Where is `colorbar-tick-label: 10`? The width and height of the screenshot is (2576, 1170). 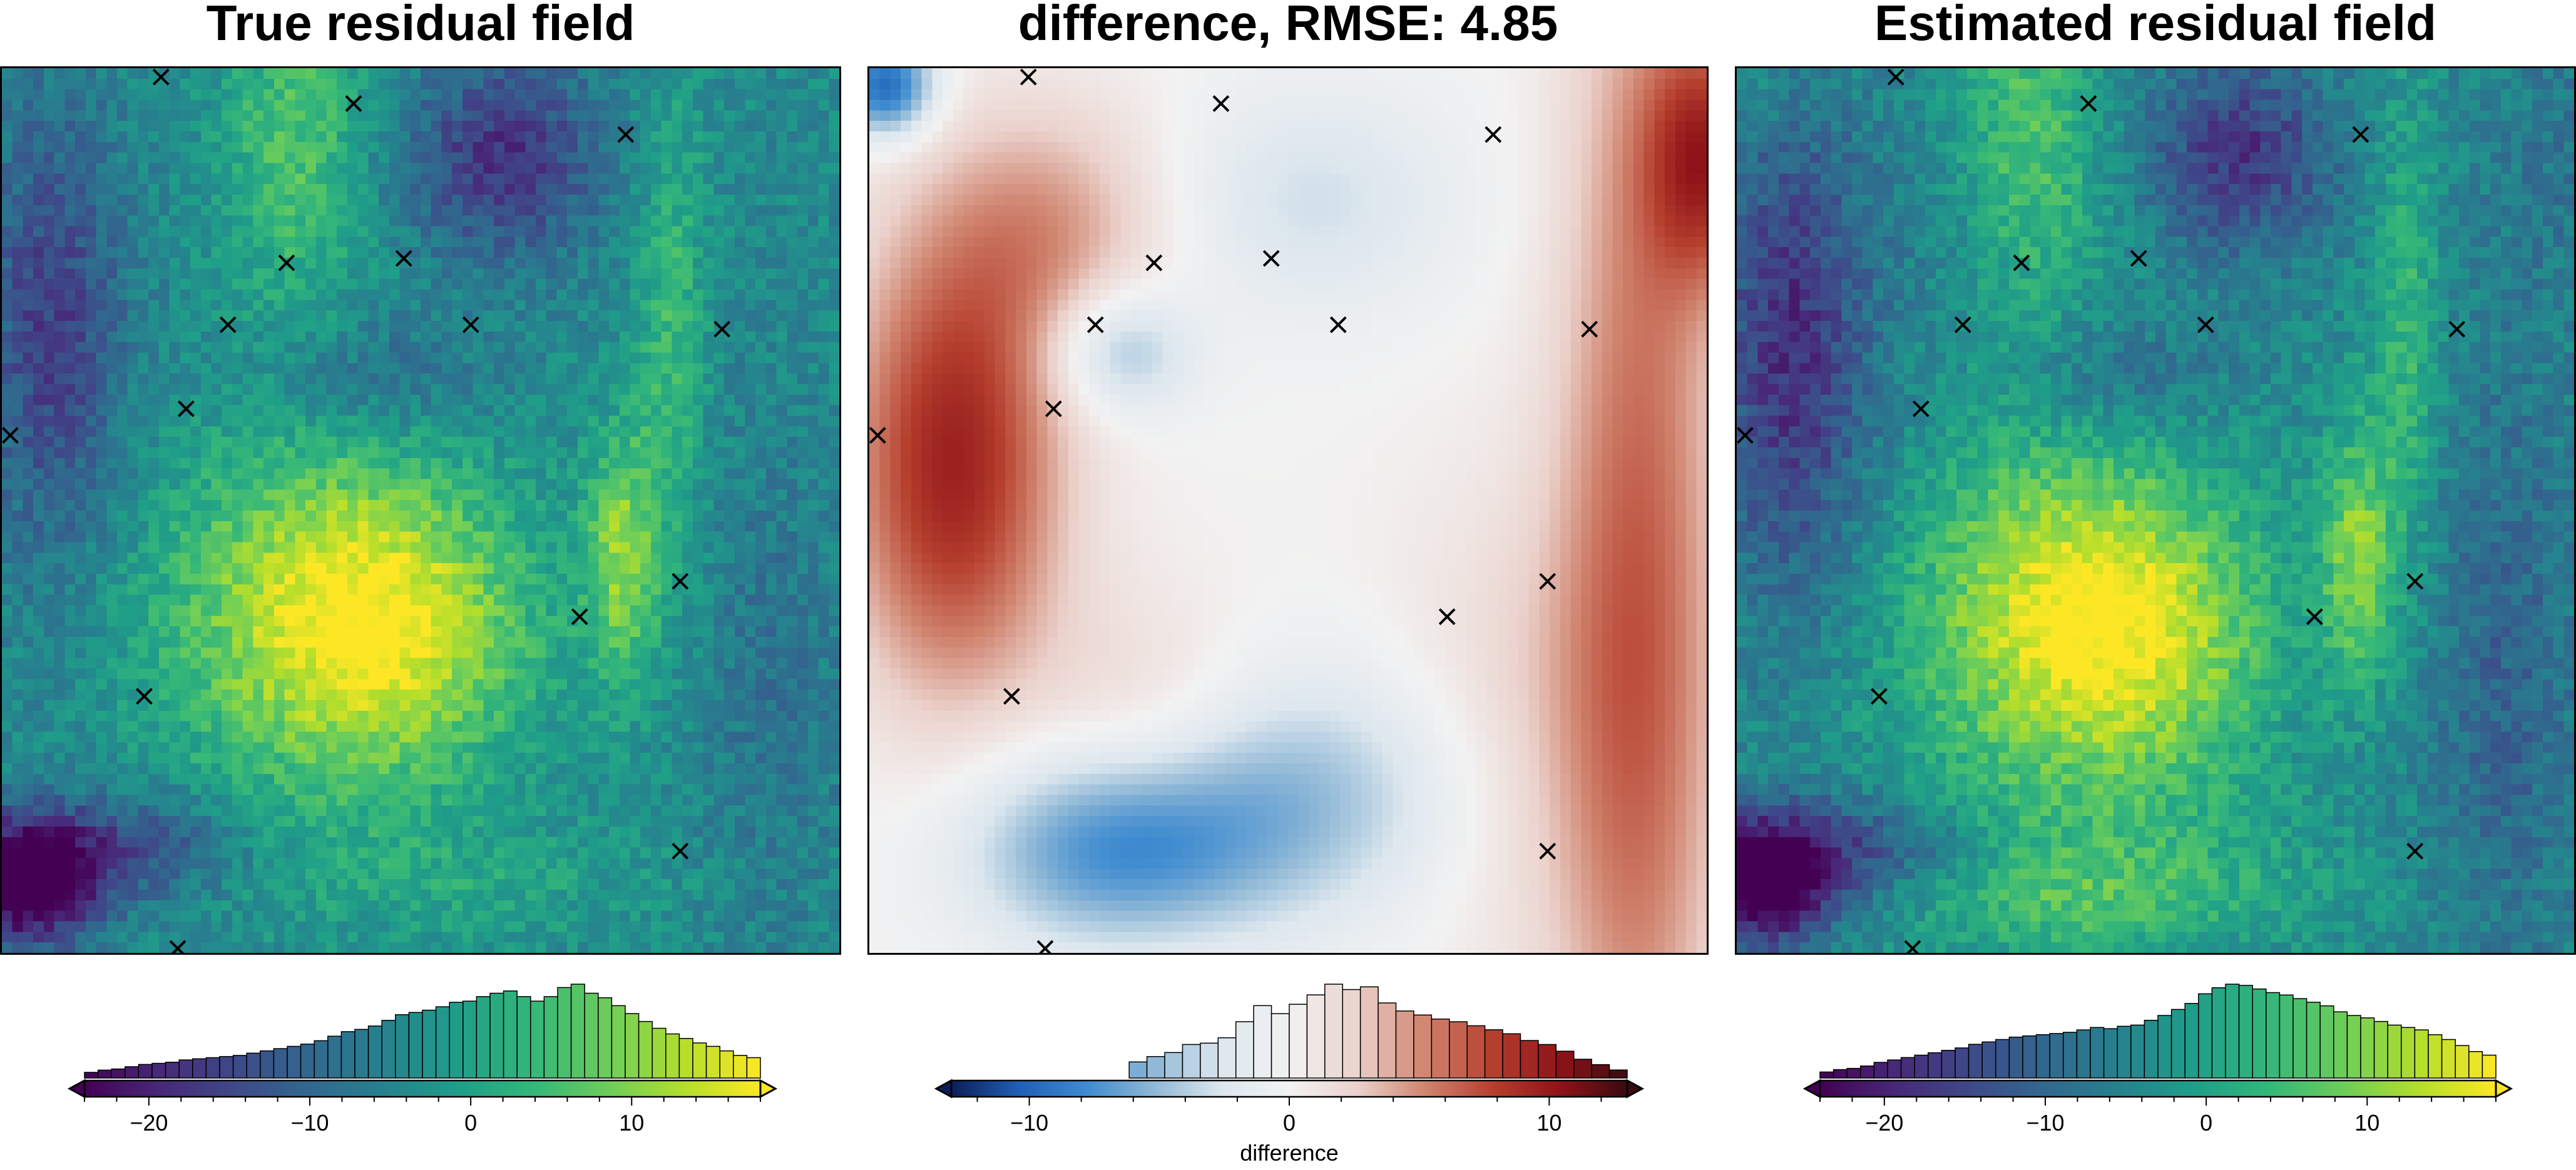
colorbar-tick-label: 10 is located at coordinates (1549, 1123).